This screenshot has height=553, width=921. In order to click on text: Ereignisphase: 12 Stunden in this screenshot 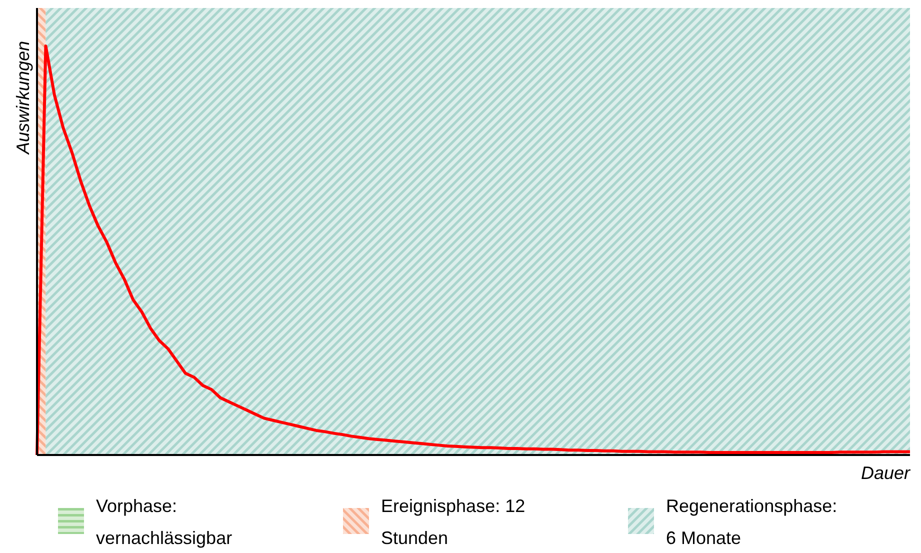, I will do `click(453, 522)`.